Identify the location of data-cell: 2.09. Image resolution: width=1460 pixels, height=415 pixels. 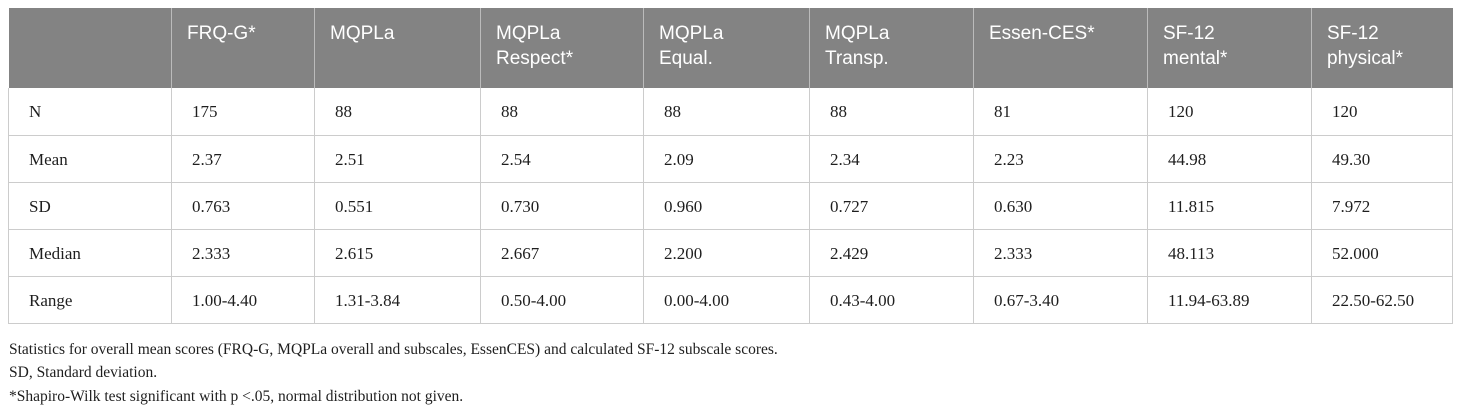
(726, 159).